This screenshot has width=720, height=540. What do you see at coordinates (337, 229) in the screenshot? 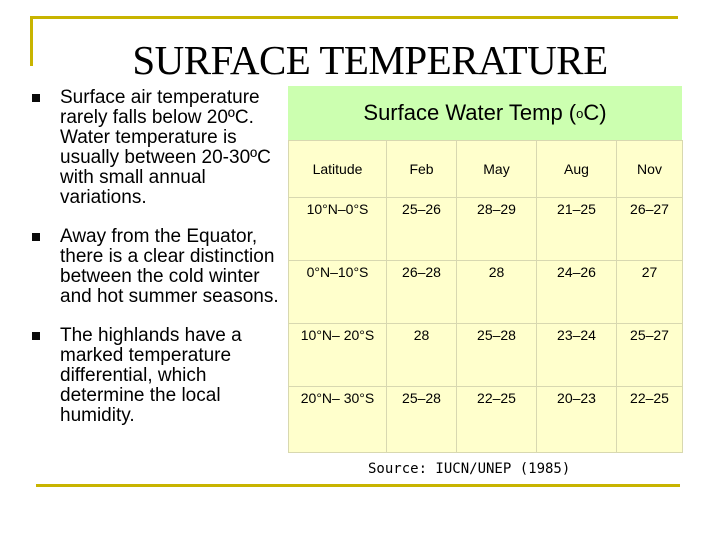
I see `table-cell: 10°N–0°S` at bounding box center [337, 229].